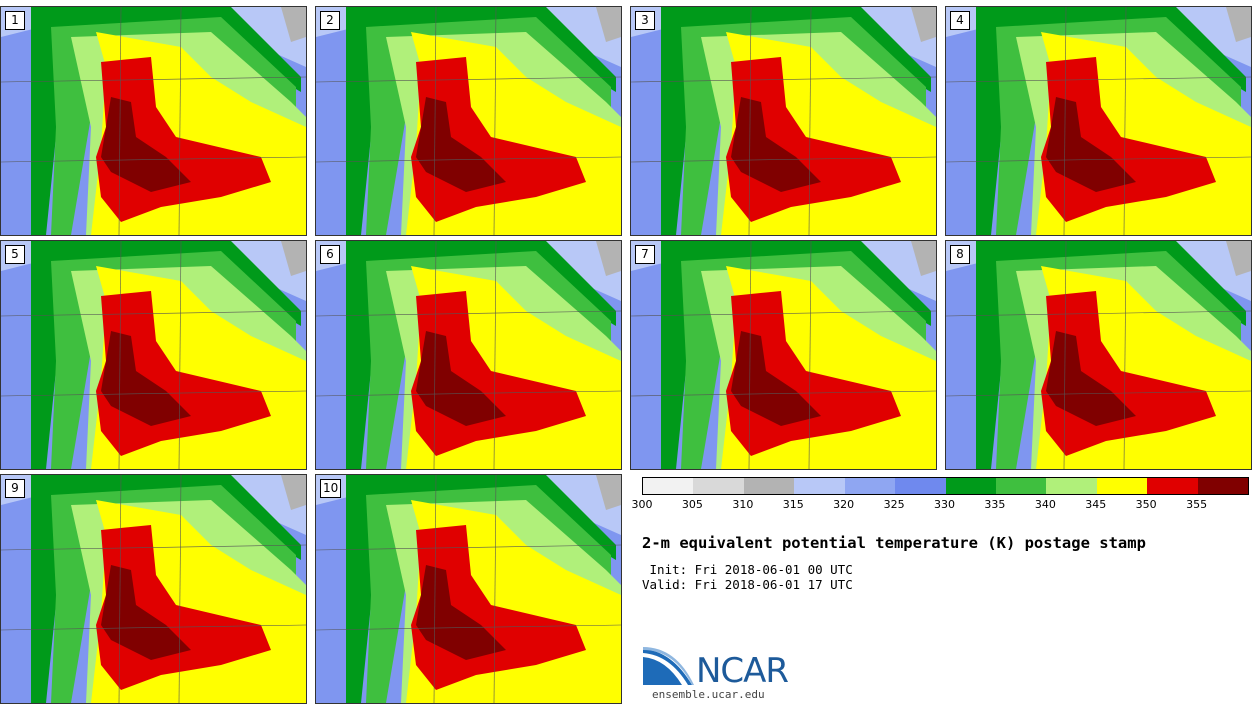  I want to click on ensemble-member-panel-5: 5, so click(153, 355).